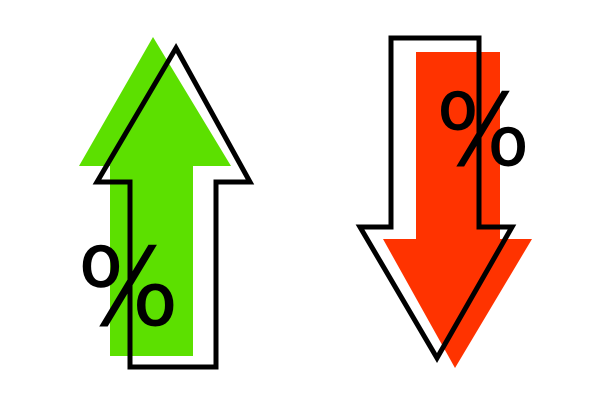  I want to click on down-percent-sign: %, so click(482, 130).